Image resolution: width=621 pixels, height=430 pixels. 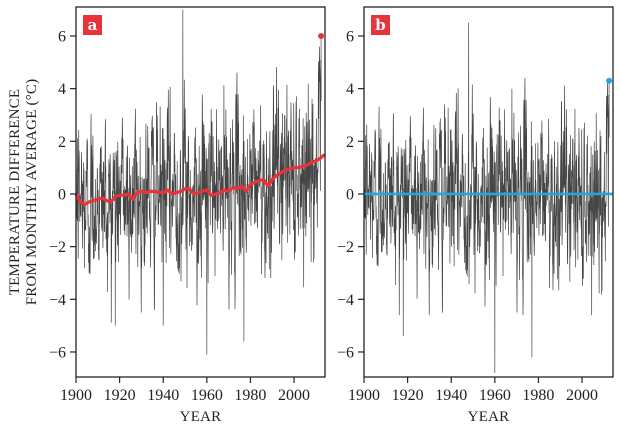 I want to click on panel-b-x-axis: 1900 1920 1940 1960 1980 2000, so click(x=473, y=390).